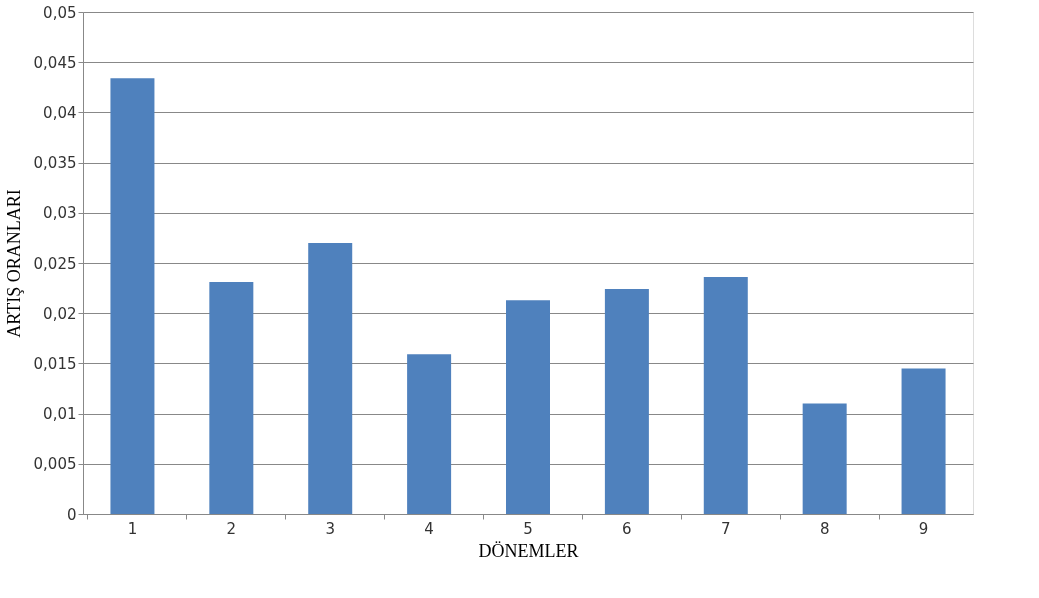 Image resolution: width=1039 pixels, height=598 pixels. What do you see at coordinates (71, 514) in the screenshot?
I see `y-tick-label: 0` at bounding box center [71, 514].